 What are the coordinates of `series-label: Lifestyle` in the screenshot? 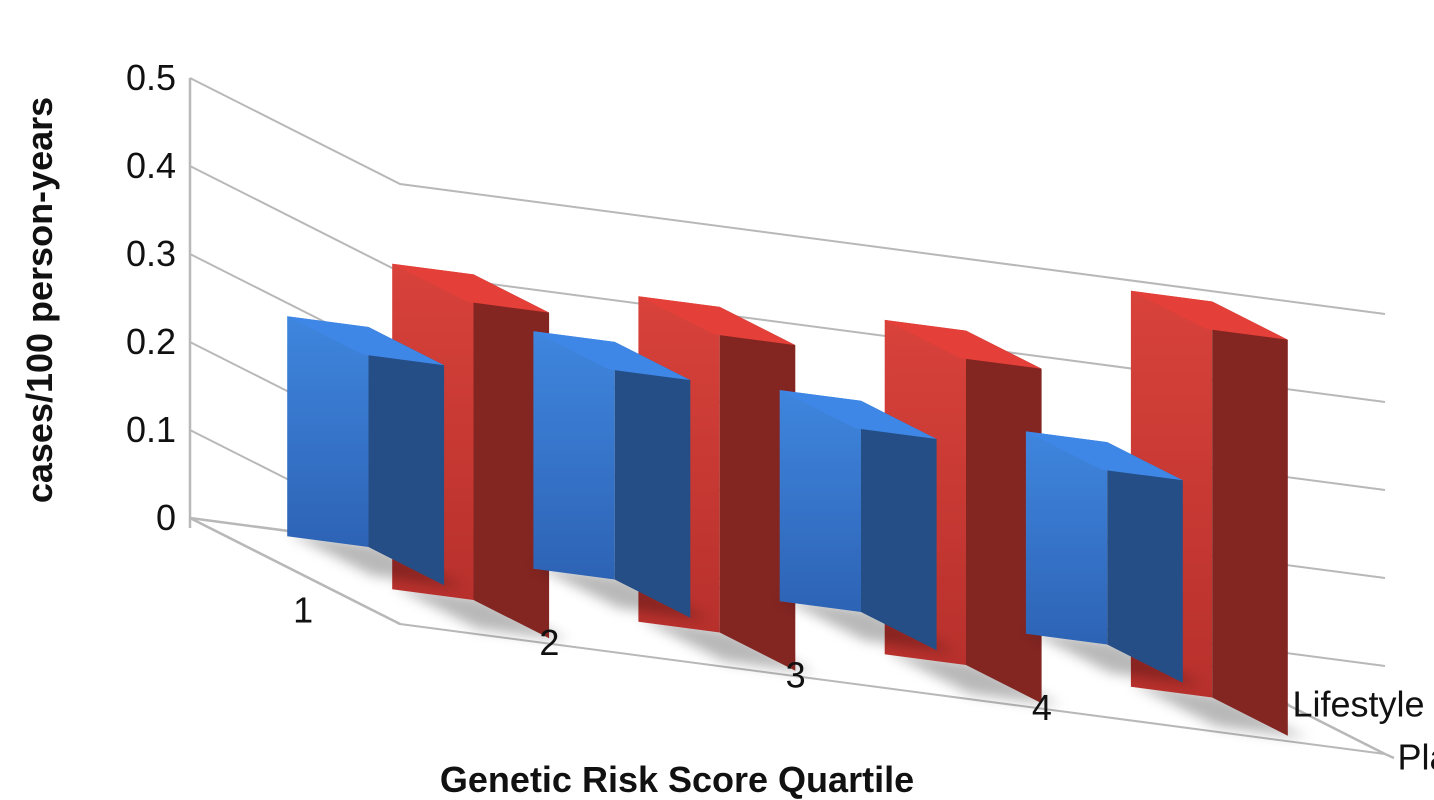 It's located at (1359, 704).